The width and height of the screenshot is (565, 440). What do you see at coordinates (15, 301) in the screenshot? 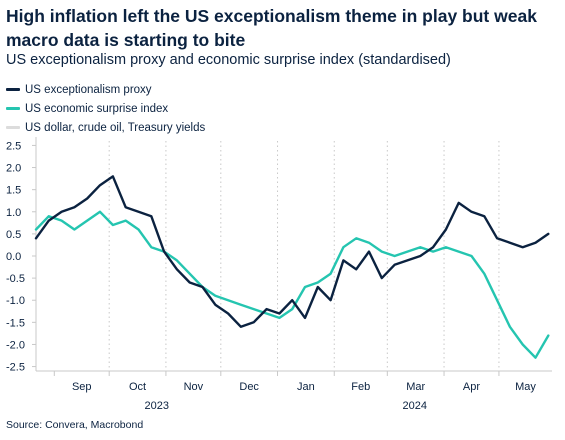
I see `y-tick-label: -1.0` at bounding box center [15, 301].